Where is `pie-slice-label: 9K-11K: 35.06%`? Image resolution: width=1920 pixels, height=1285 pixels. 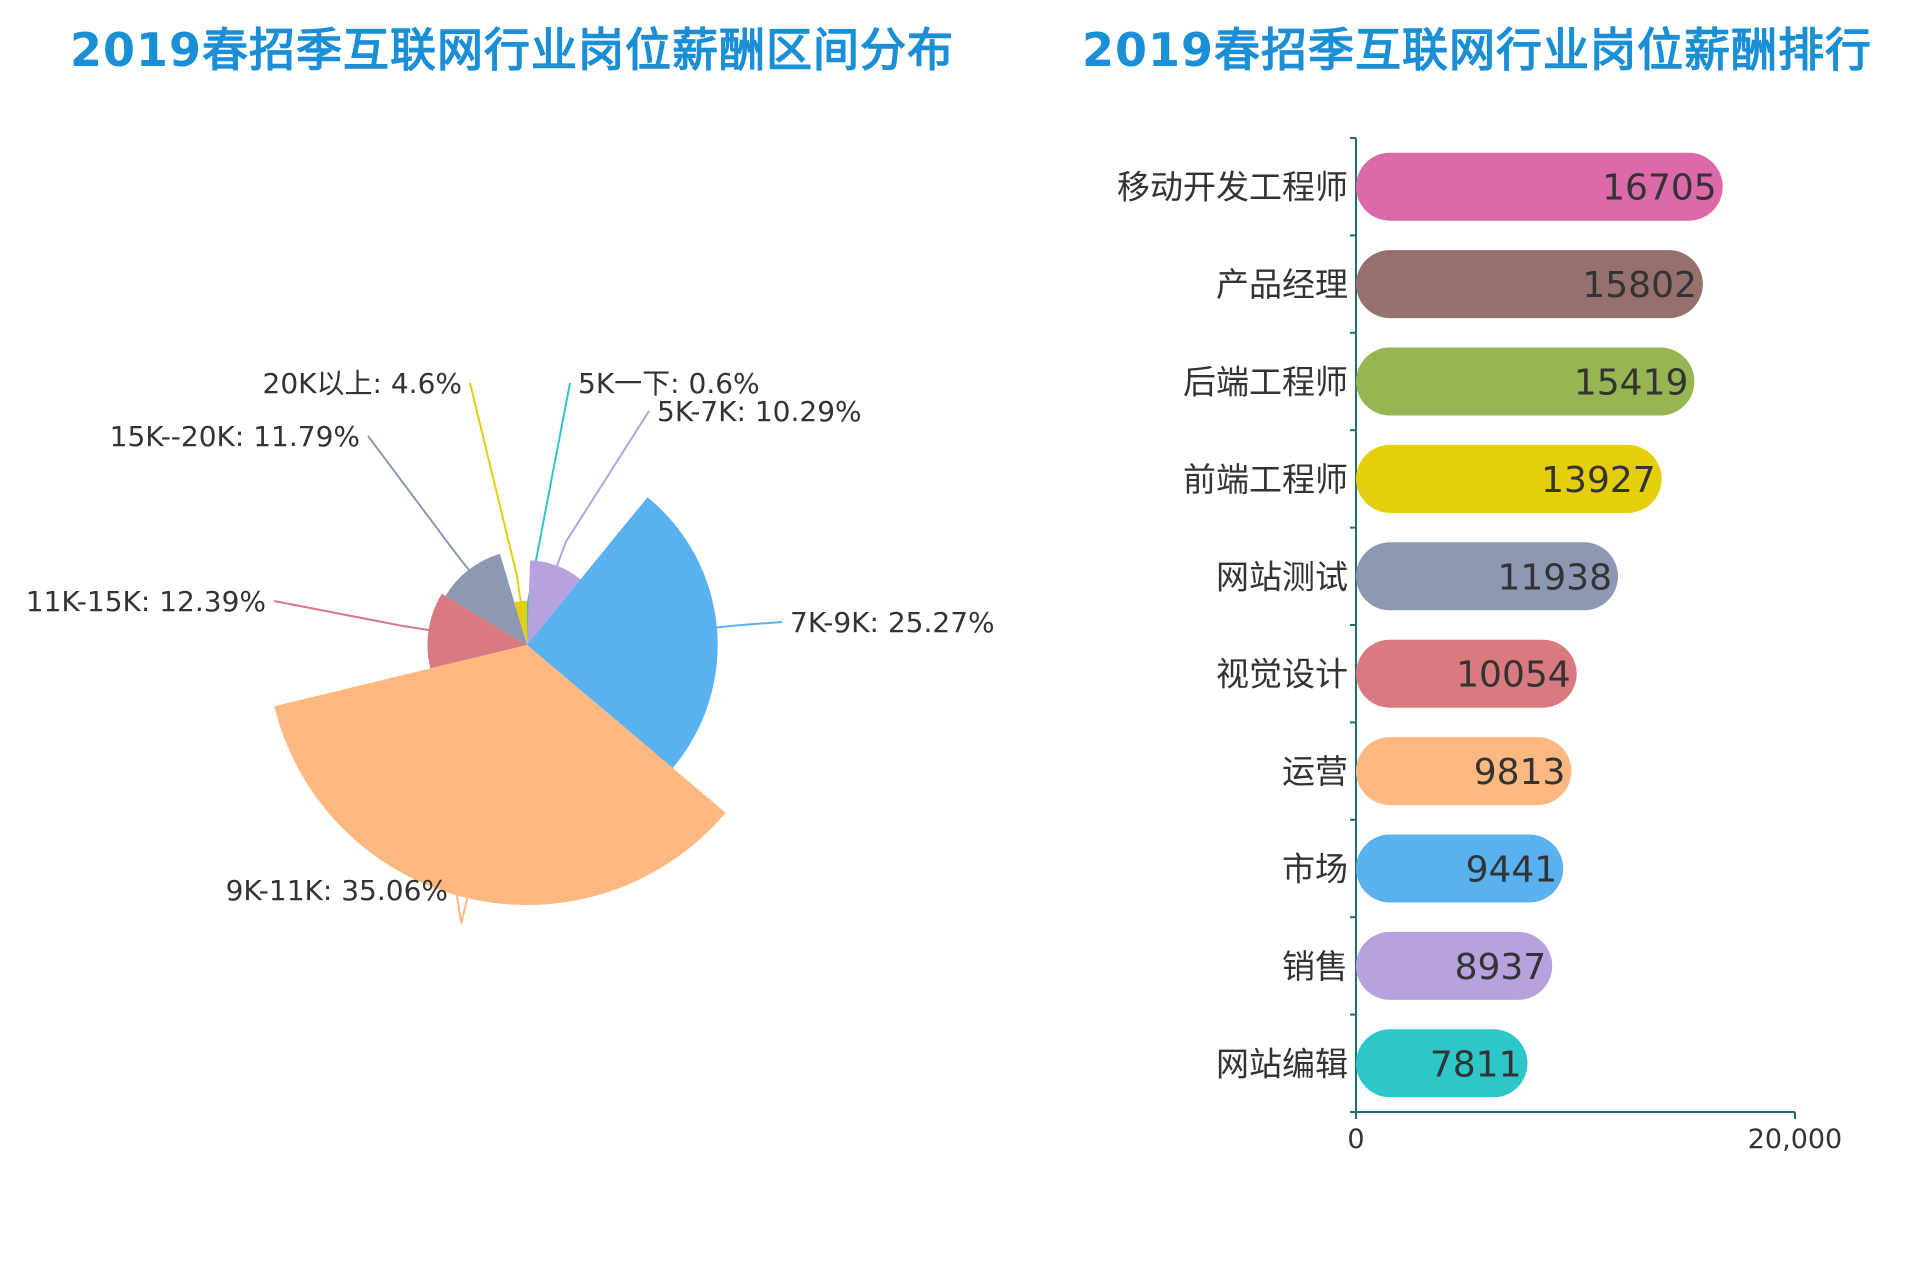 pie-slice-label: 9K-11K: 35.06% is located at coordinates (337, 890).